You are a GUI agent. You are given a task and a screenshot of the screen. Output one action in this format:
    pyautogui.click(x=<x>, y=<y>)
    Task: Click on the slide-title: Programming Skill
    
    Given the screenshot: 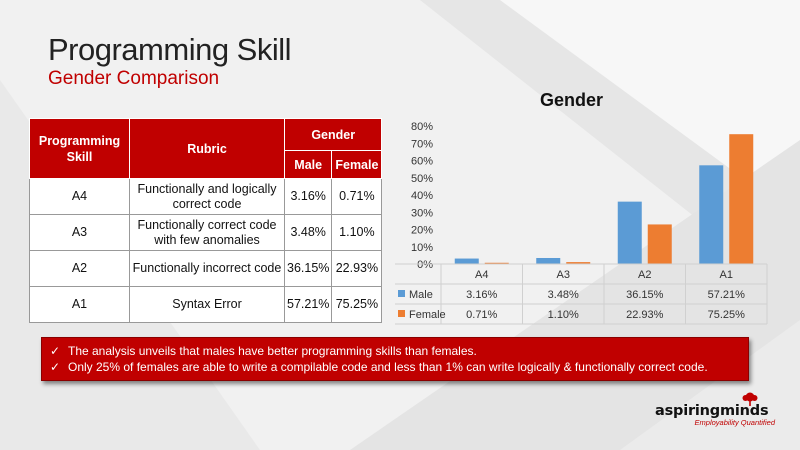 What is the action you would take?
    pyautogui.click(x=170, y=49)
    